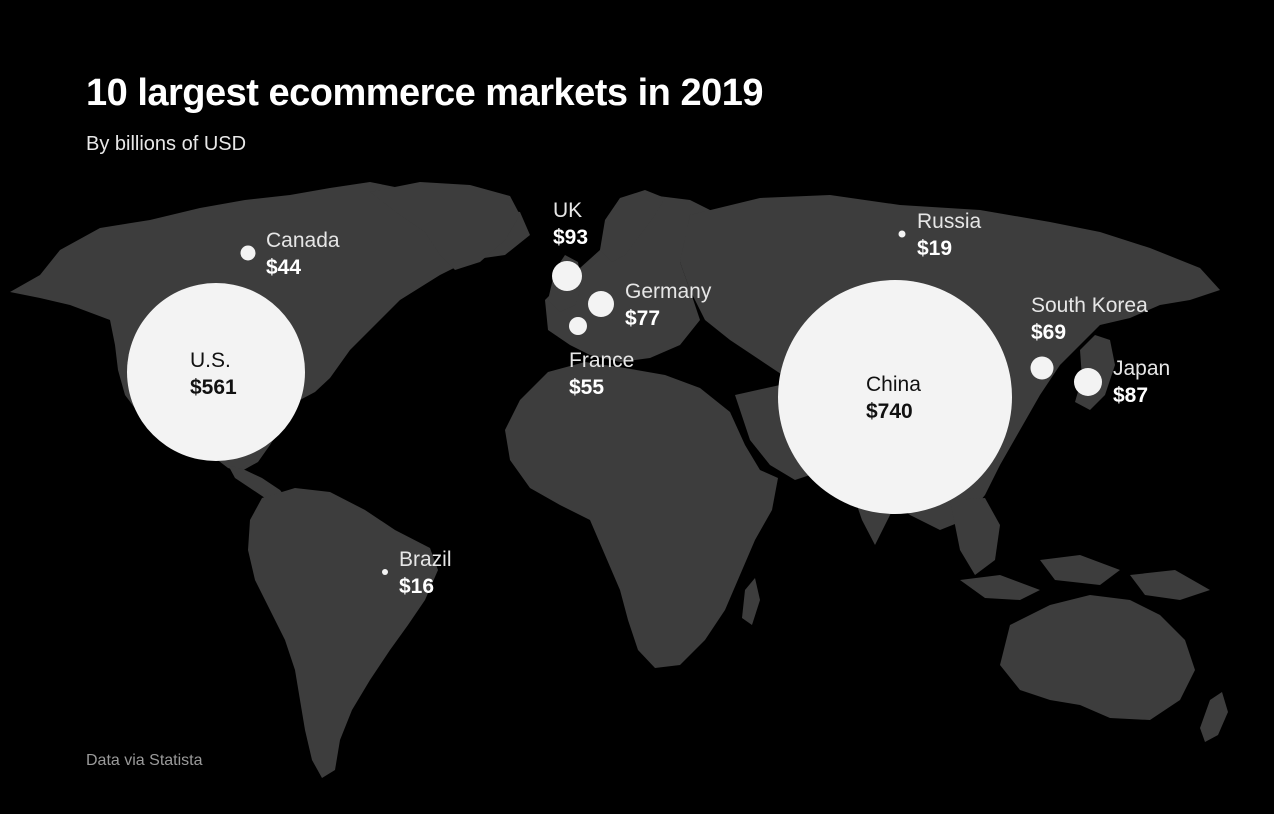  What do you see at coordinates (385, 572) in the screenshot?
I see `bubble-brazil` at bounding box center [385, 572].